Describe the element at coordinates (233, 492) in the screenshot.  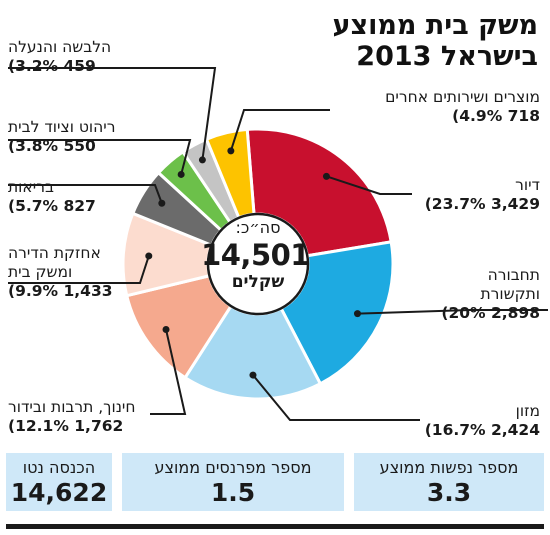
I see `box-earners-value: 1.5` at that location.